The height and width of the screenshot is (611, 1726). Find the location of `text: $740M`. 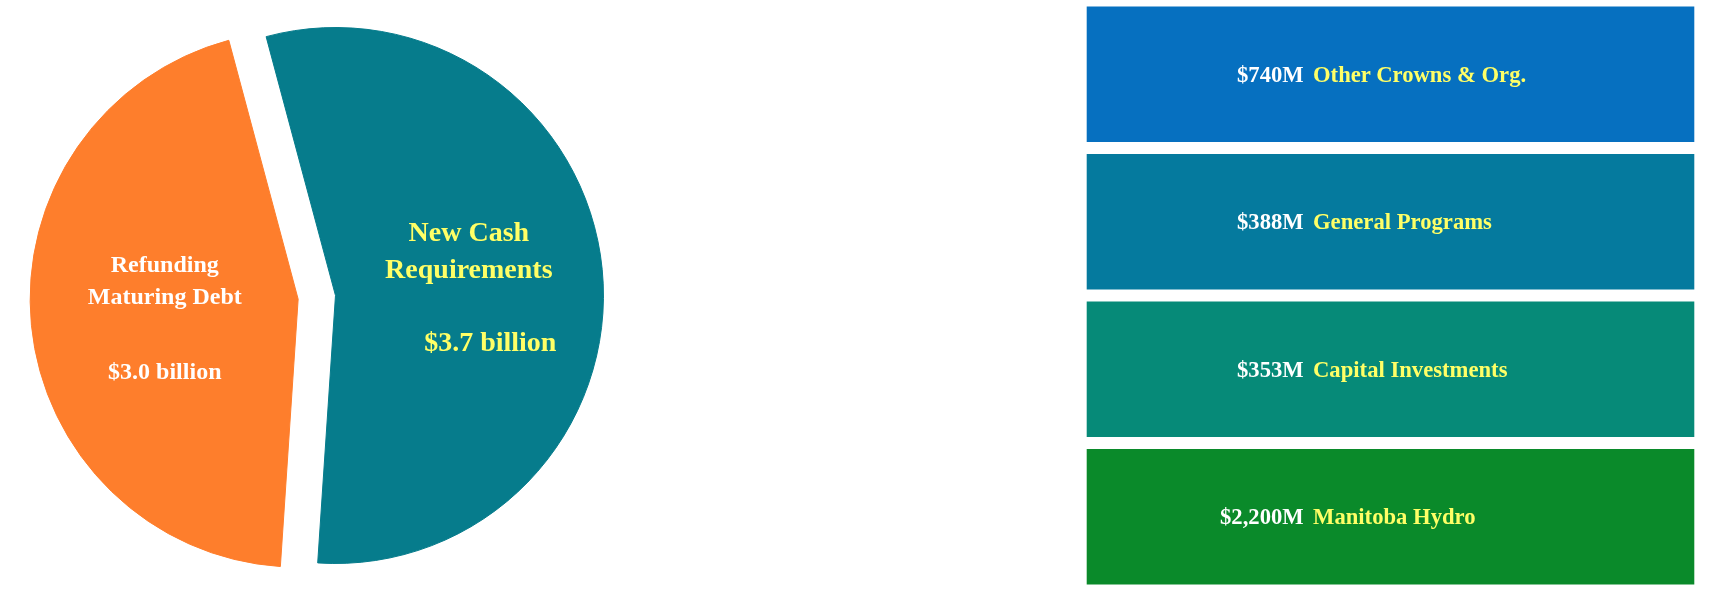

text: $740M is located at coordinates (1270, 74).